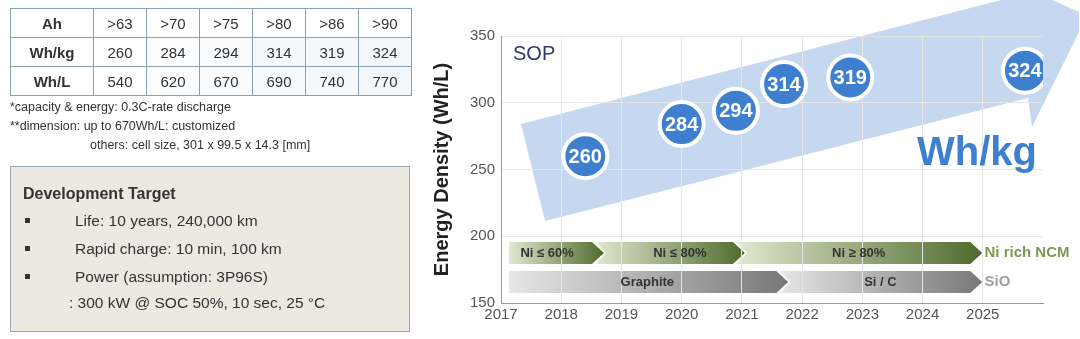 This screenshot has width=1080, height=339. What do you see at coordinates (173, 81) in the screenshot?
I see `data-label: 620` at bounding box center [173, 81].